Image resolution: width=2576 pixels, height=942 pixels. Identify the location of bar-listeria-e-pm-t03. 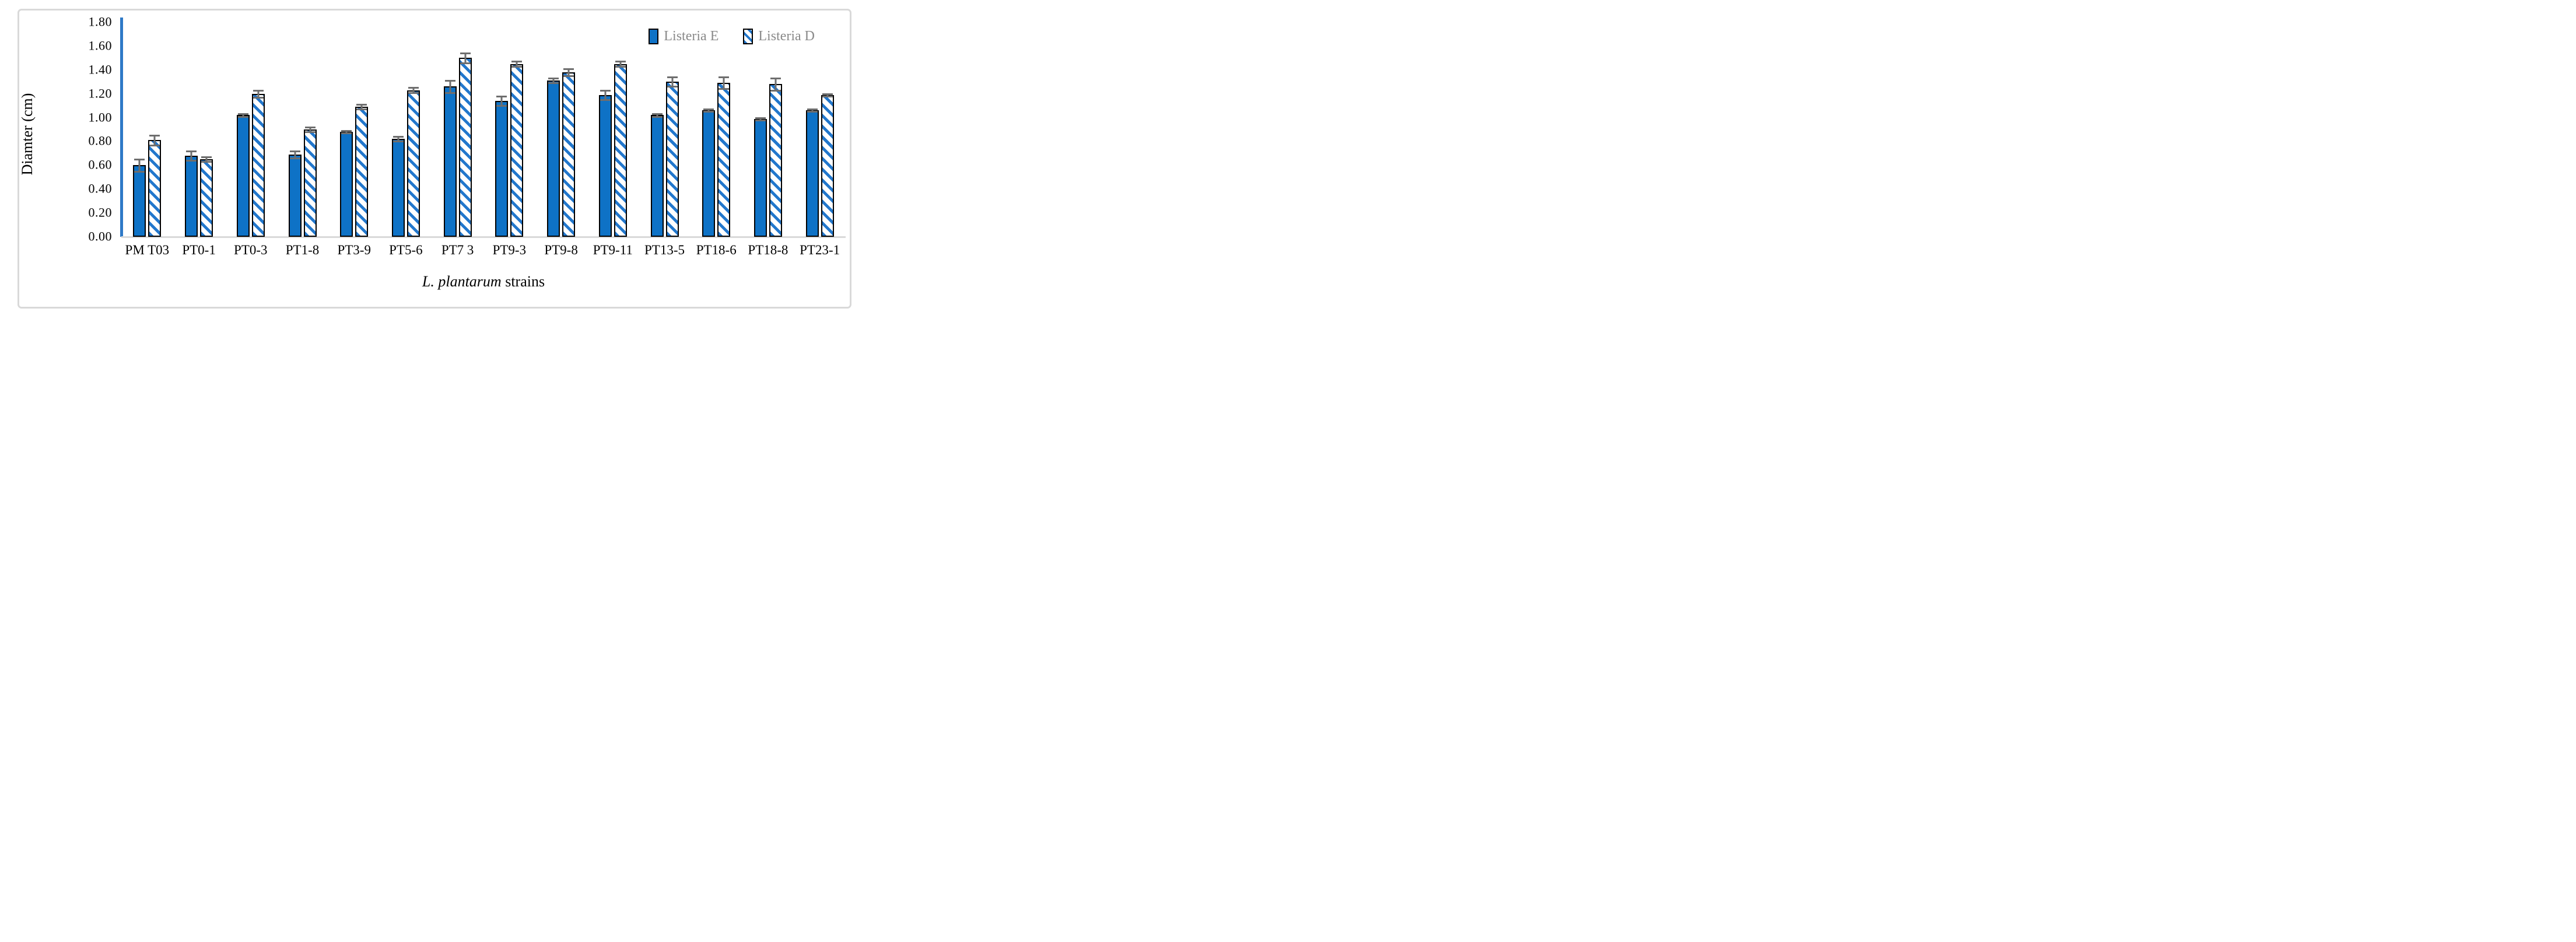
(139, 201).